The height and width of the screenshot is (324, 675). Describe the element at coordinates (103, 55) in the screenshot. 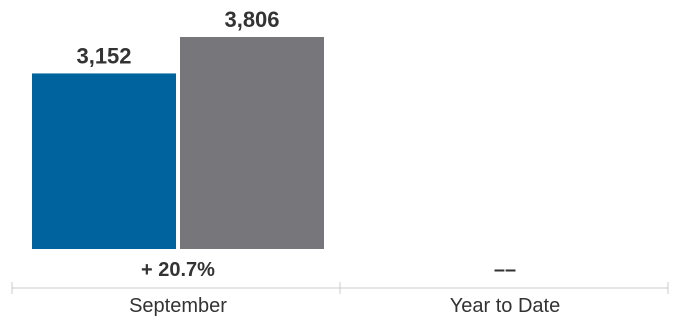

I see `value-label-september-0: 3,152` at that location.